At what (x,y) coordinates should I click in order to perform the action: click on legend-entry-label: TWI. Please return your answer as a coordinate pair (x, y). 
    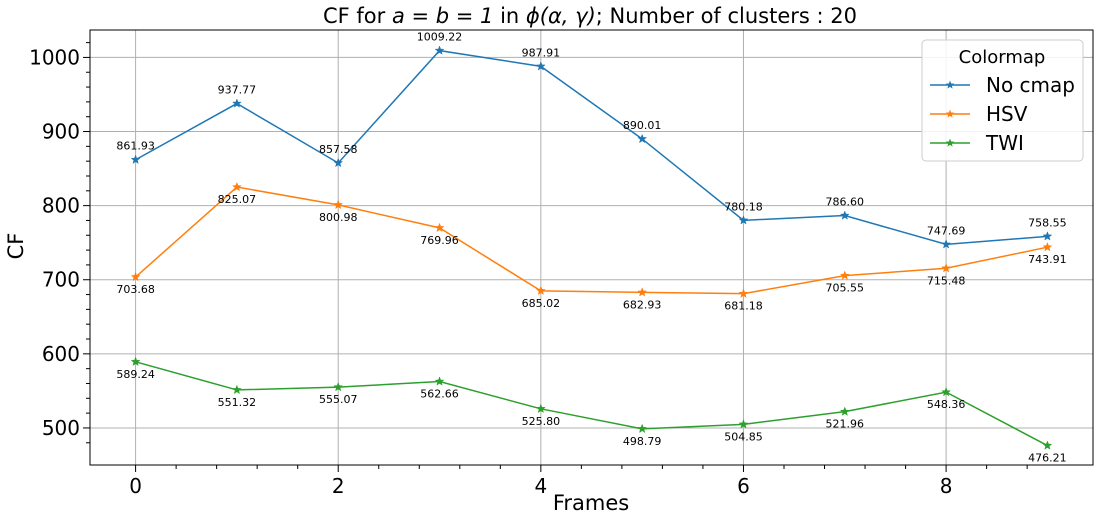
    Looking at the image, I should click on (1004, 143).